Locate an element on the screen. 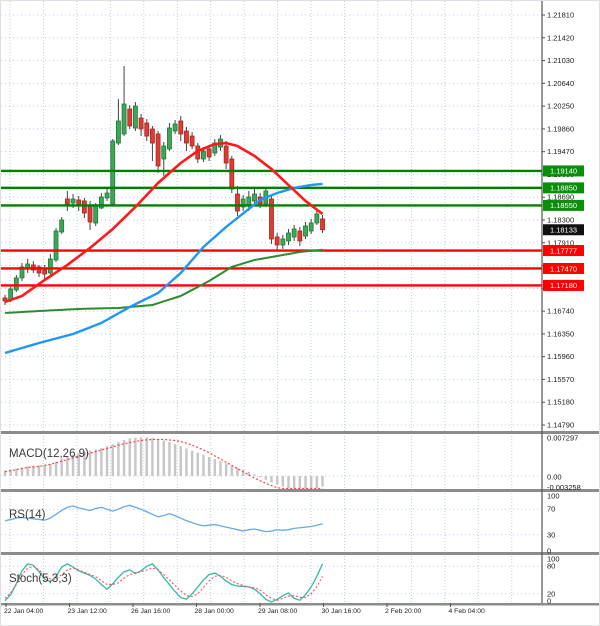  support-badge-text: 1.17777 is located at coordinates (563, 250).